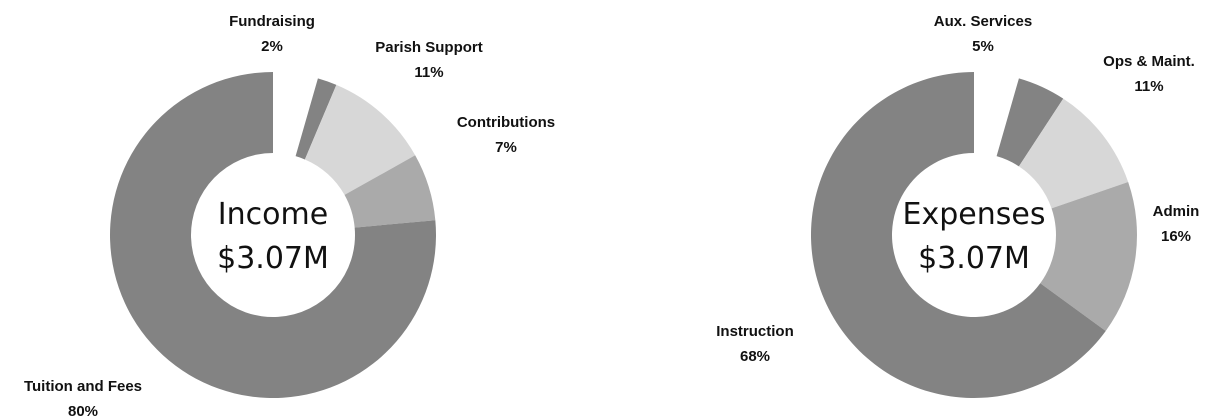  What do you see at coordinates (272, 21) in the screenshot?
I see `slice-label-fundraising: Fundraising` at bounding box center [272, 21].